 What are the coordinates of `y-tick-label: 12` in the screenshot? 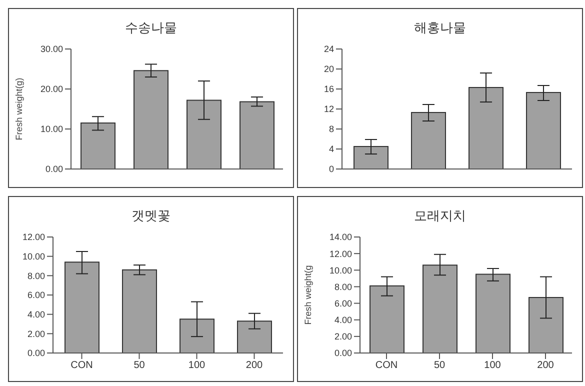 It's located at (329, 109).